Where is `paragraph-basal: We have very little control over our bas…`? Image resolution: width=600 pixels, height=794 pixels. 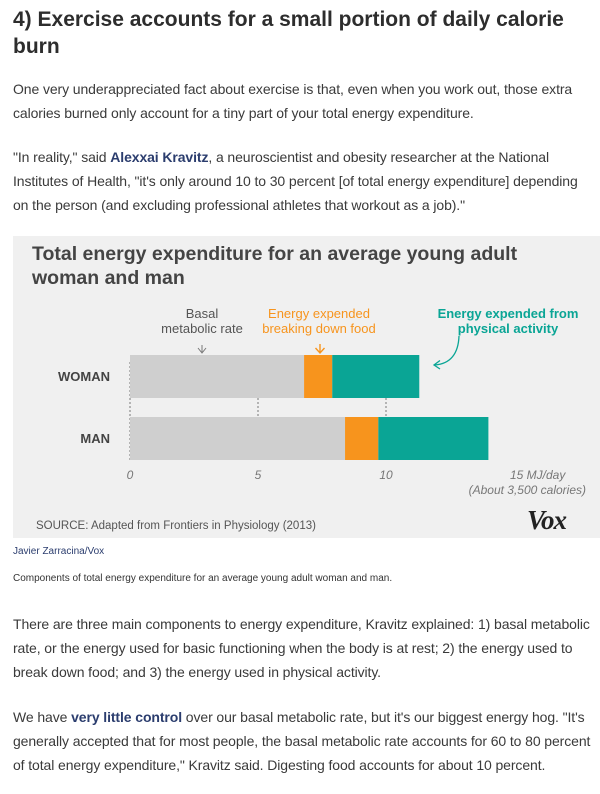 paragraph-basal: We have very little control over our bas… is located at coordinates (302, 741).